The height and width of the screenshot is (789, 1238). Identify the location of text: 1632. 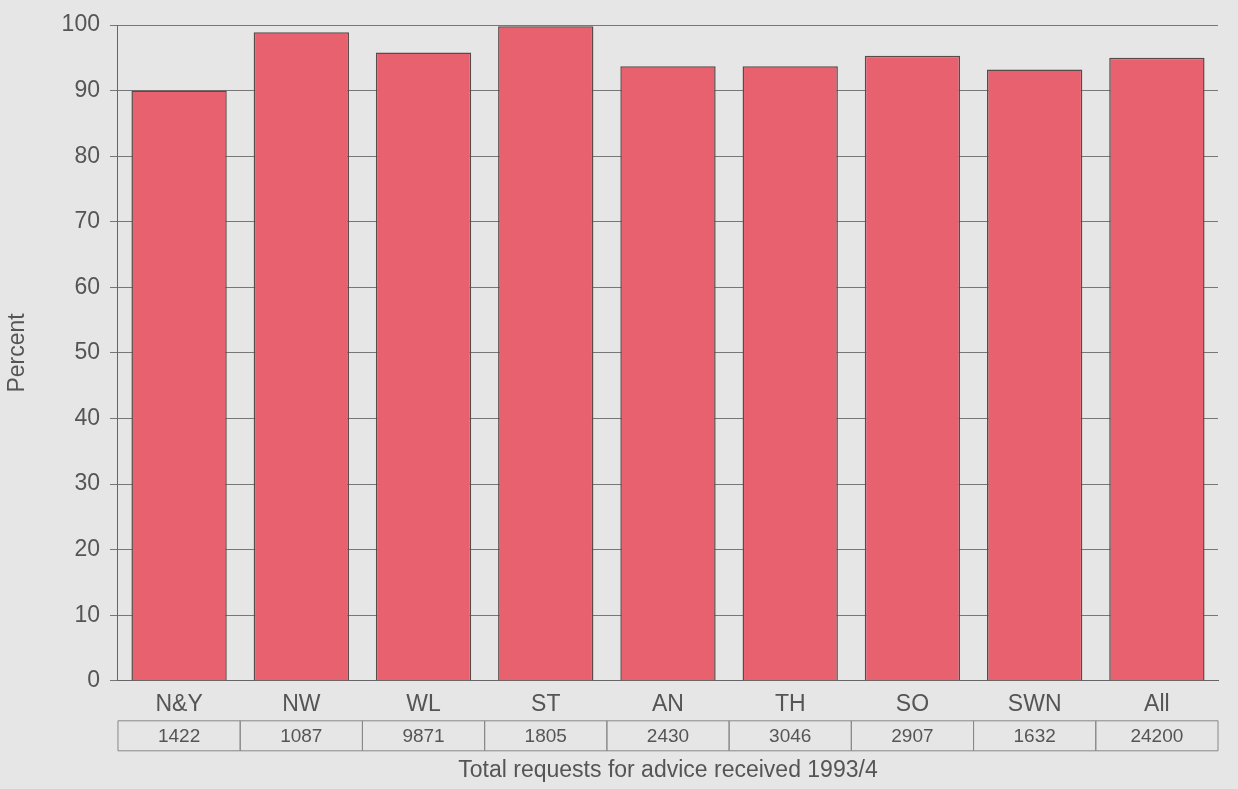
(1034, 736).